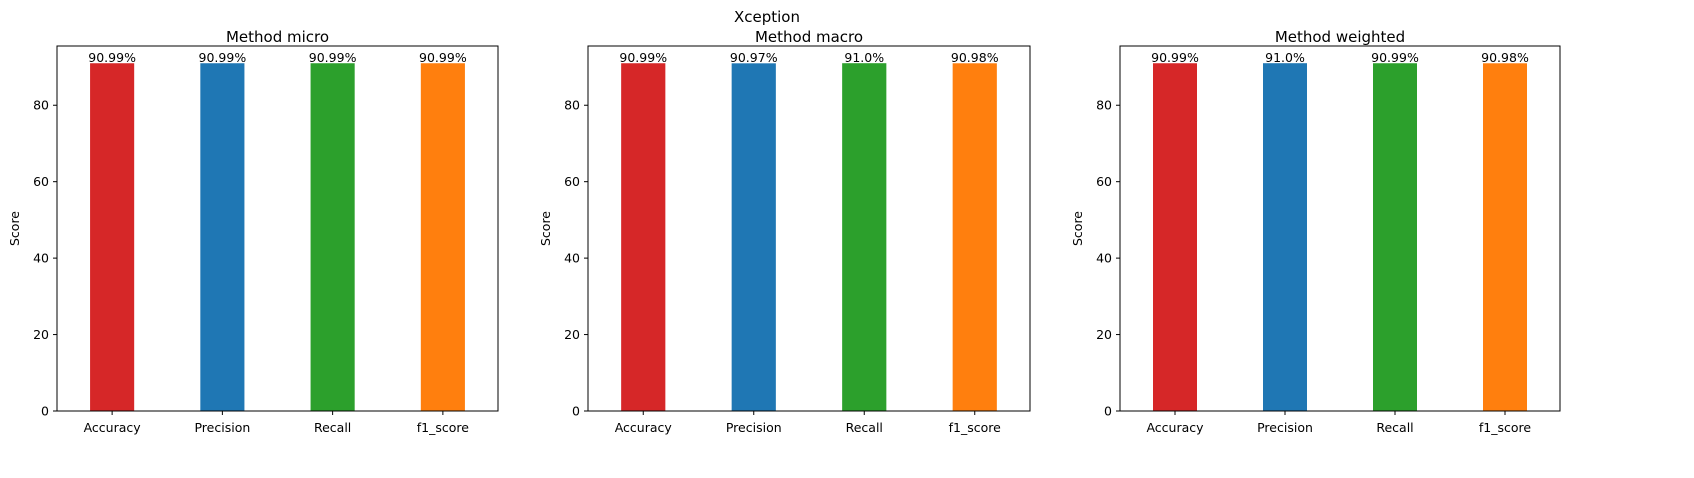 The image size is (1694, 478). What do you see at coordinates (754, 57) in the screenshot?
I see `data-label: 90.97%` at bounding box center [754, 57].